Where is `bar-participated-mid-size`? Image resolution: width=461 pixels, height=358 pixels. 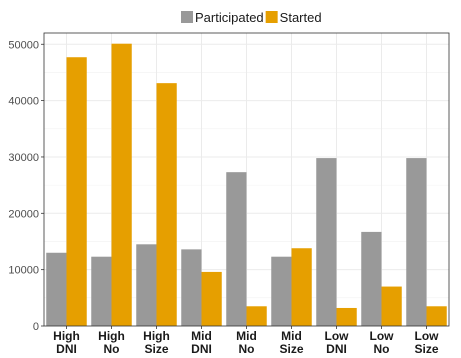
bar-participated-mid-size is located at coordinates (281, 291).